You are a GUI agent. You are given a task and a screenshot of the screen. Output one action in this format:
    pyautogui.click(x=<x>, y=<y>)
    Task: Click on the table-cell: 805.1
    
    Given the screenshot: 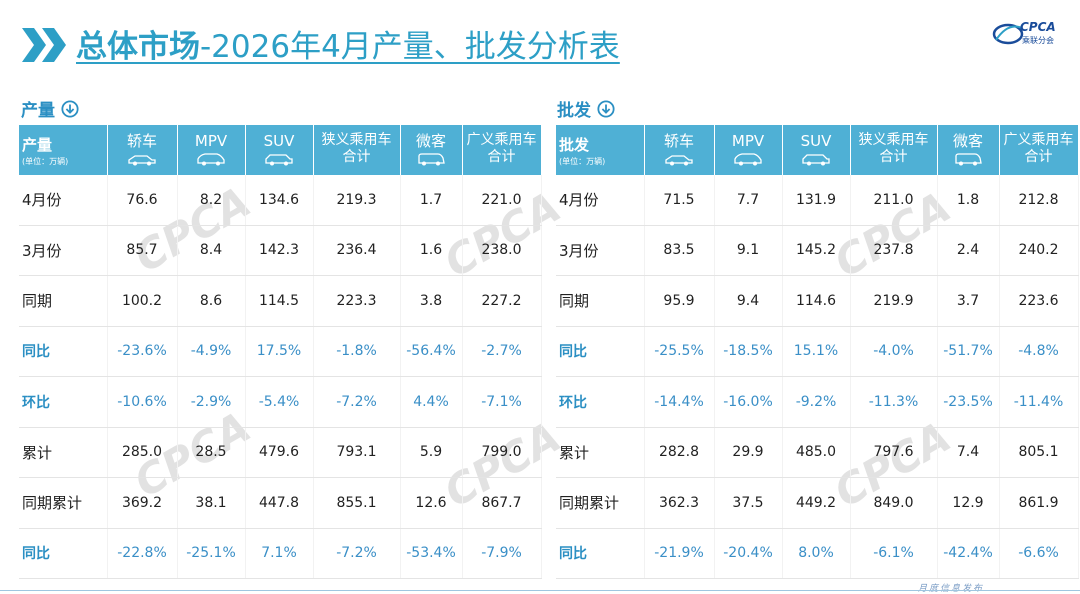 What is the action you would take?
    pyautogui.click(x=1039, y=452)
    